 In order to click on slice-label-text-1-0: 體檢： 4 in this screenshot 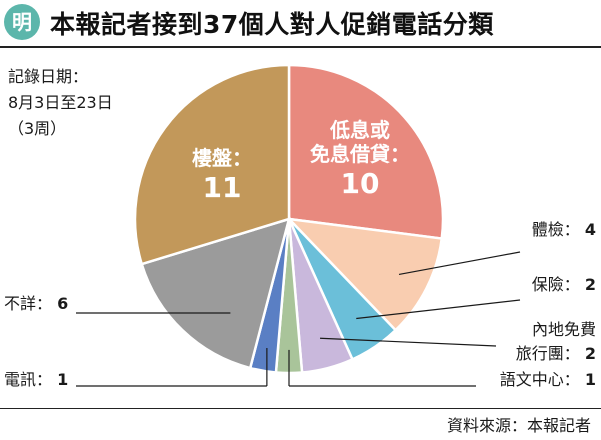, I will do `click(563, 229)`.